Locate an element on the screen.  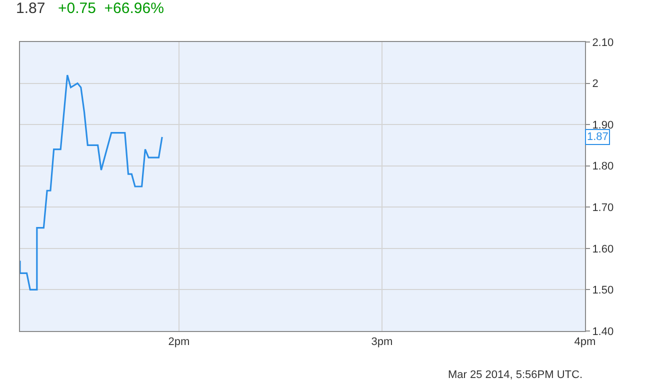
y-tick-label: 2.10 is located at coordinates (603, 42).